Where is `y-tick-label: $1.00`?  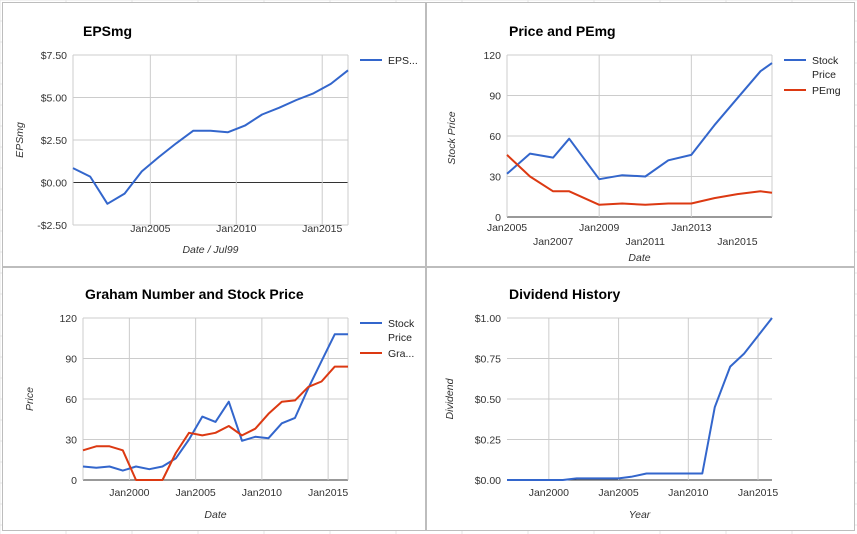
y-tick-label: $1.00 is located at coordinates (488, 319).